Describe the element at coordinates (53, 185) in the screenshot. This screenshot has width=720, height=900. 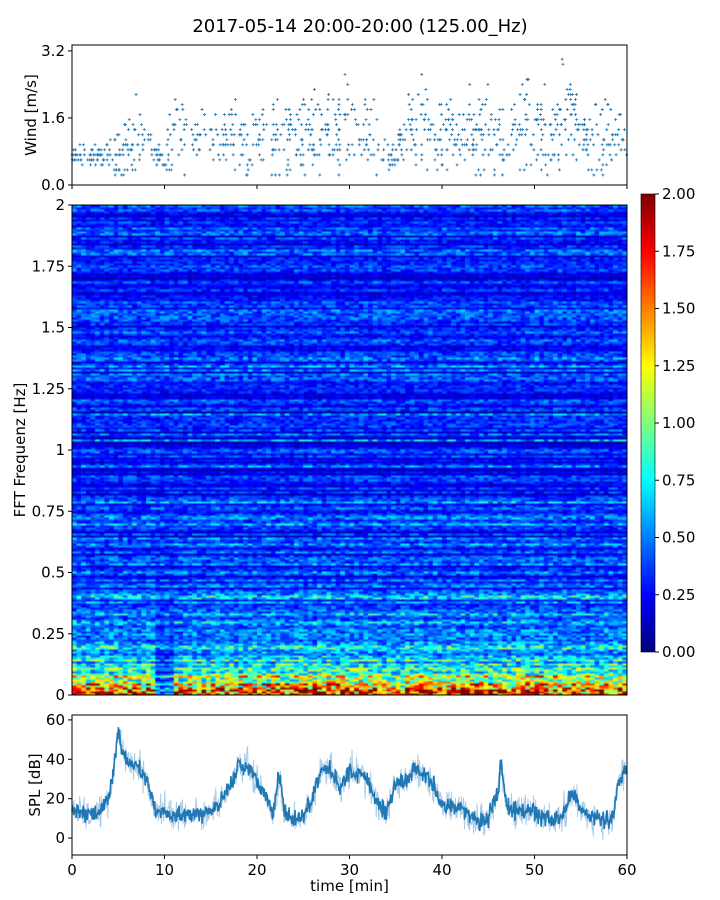
I see `wind-y-tick-label: 0.0` at that location.